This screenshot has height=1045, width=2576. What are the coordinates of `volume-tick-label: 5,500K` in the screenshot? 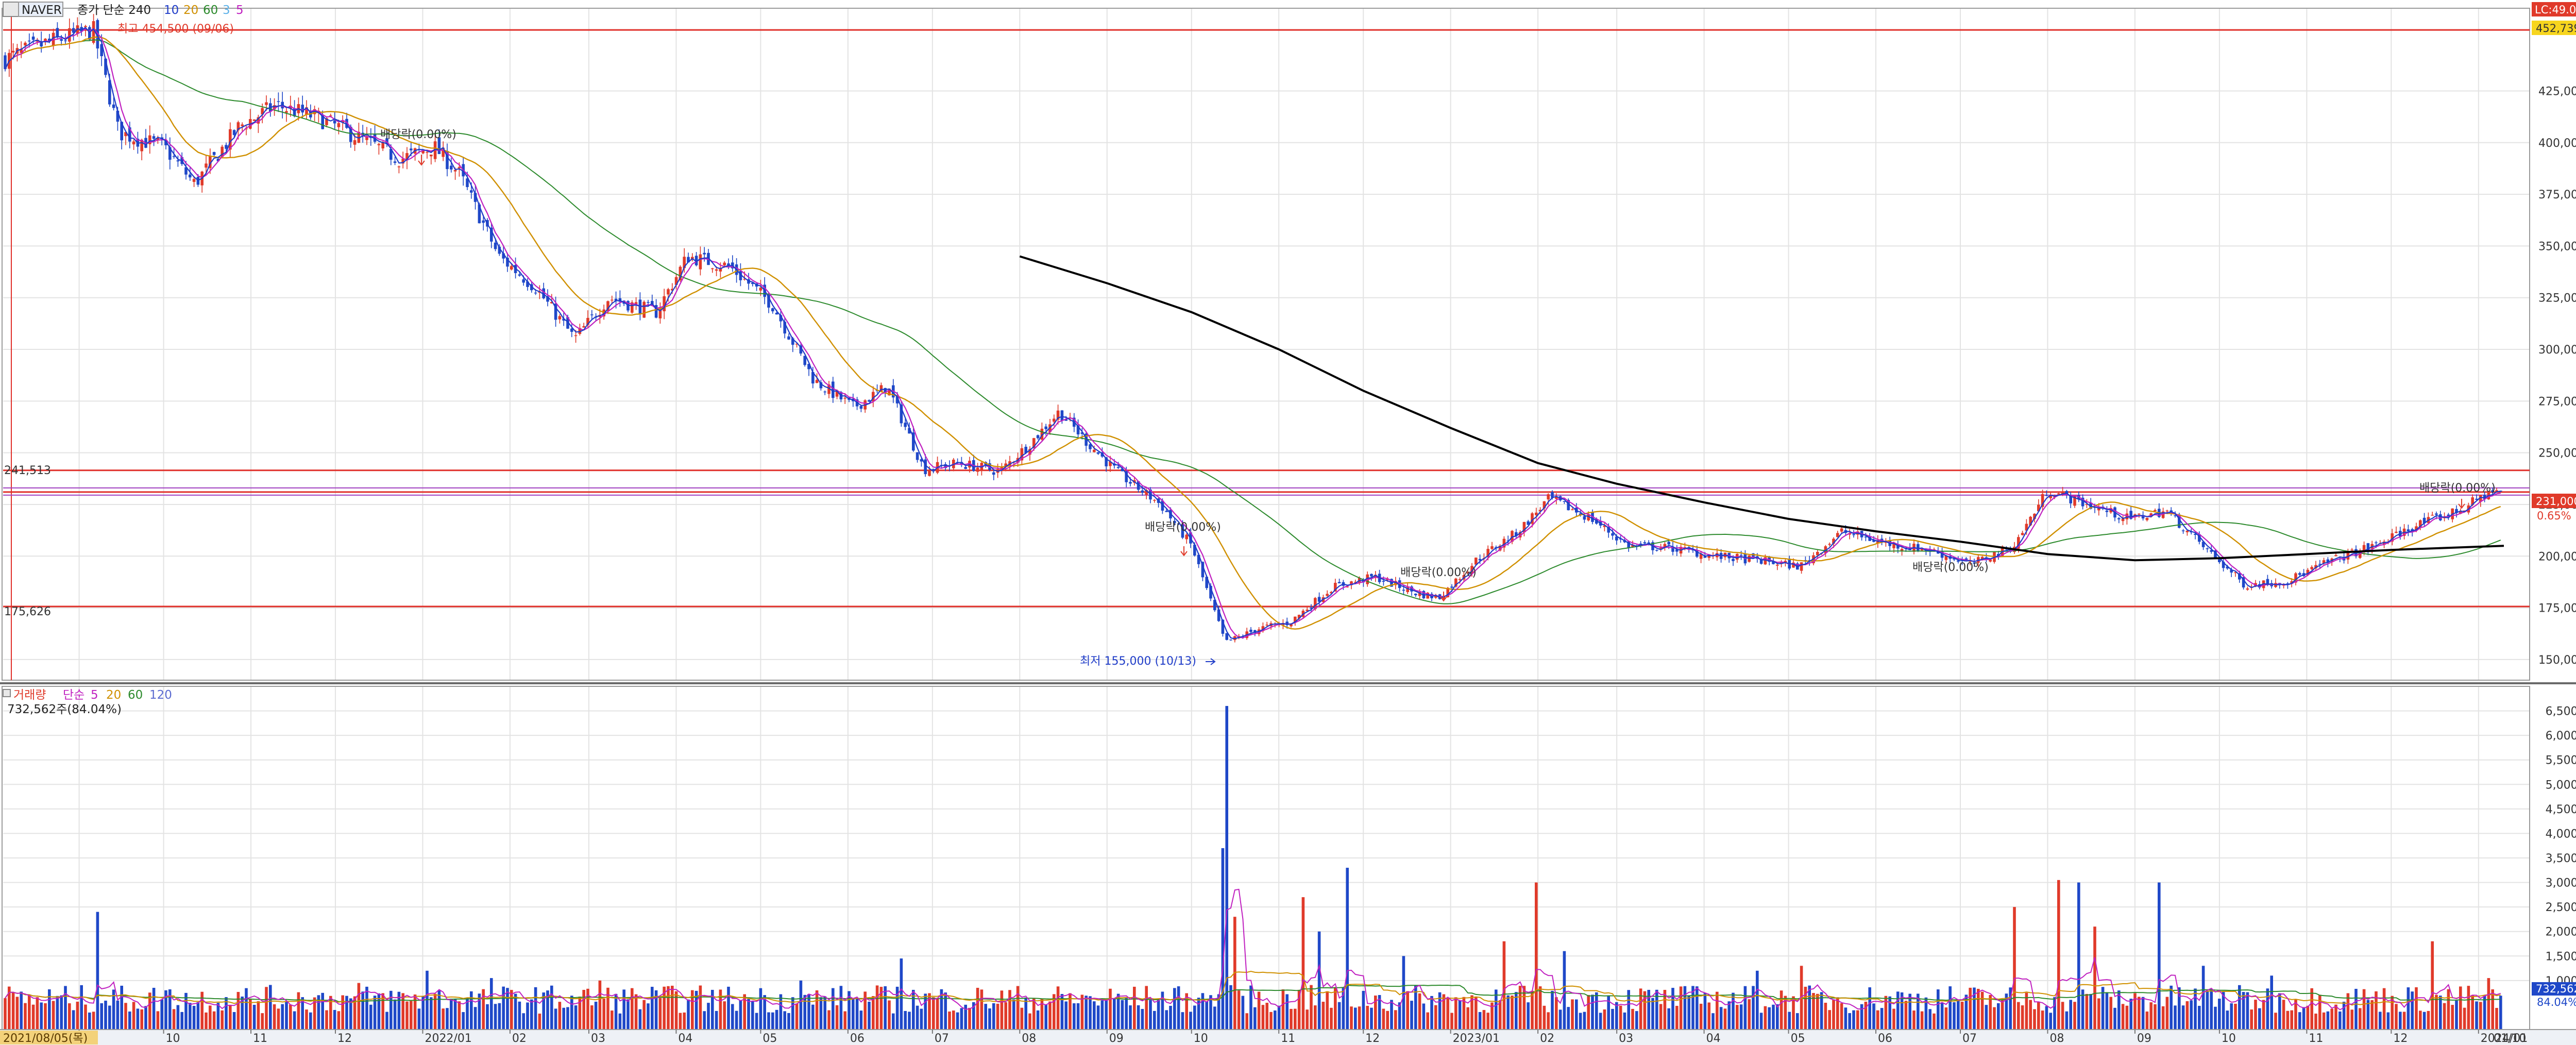 It's located at (2561, 760).